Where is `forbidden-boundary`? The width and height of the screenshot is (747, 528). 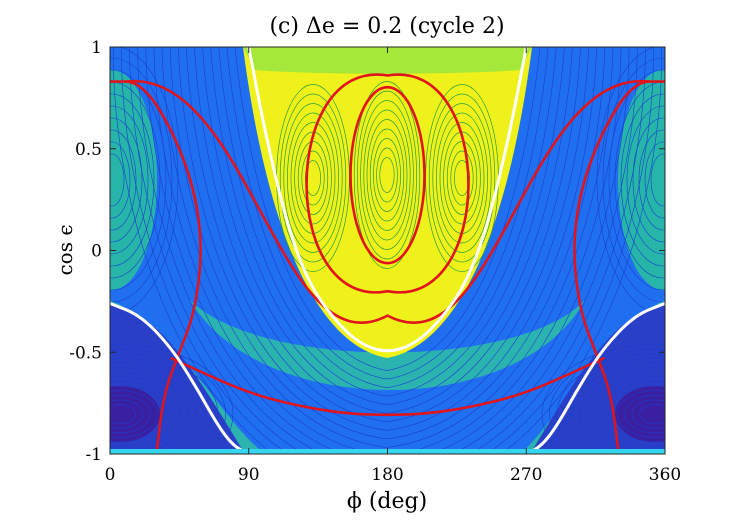 forbidden-boundary is located at coordinates (180, 378).